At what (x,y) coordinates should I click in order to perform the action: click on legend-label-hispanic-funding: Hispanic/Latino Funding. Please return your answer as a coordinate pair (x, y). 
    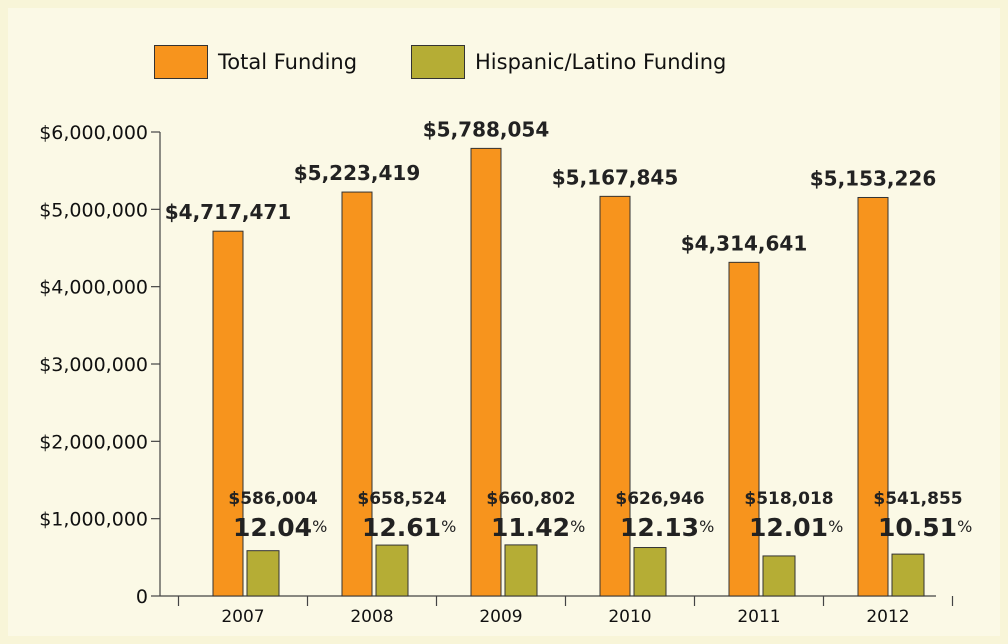
    Looking at the image, I should click on (601, 62).